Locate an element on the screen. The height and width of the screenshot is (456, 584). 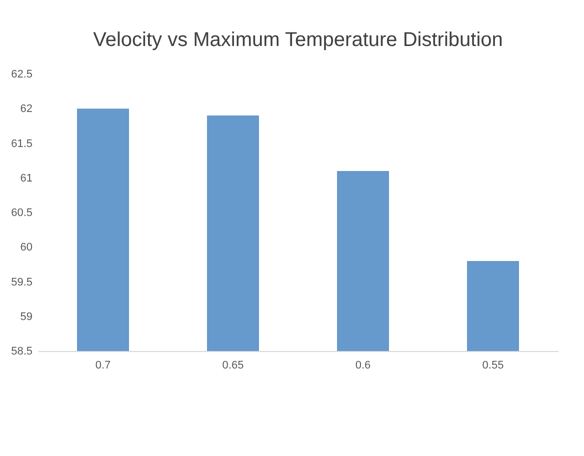
y-tick-label: 58.5 is located at coordinates (21, 352).